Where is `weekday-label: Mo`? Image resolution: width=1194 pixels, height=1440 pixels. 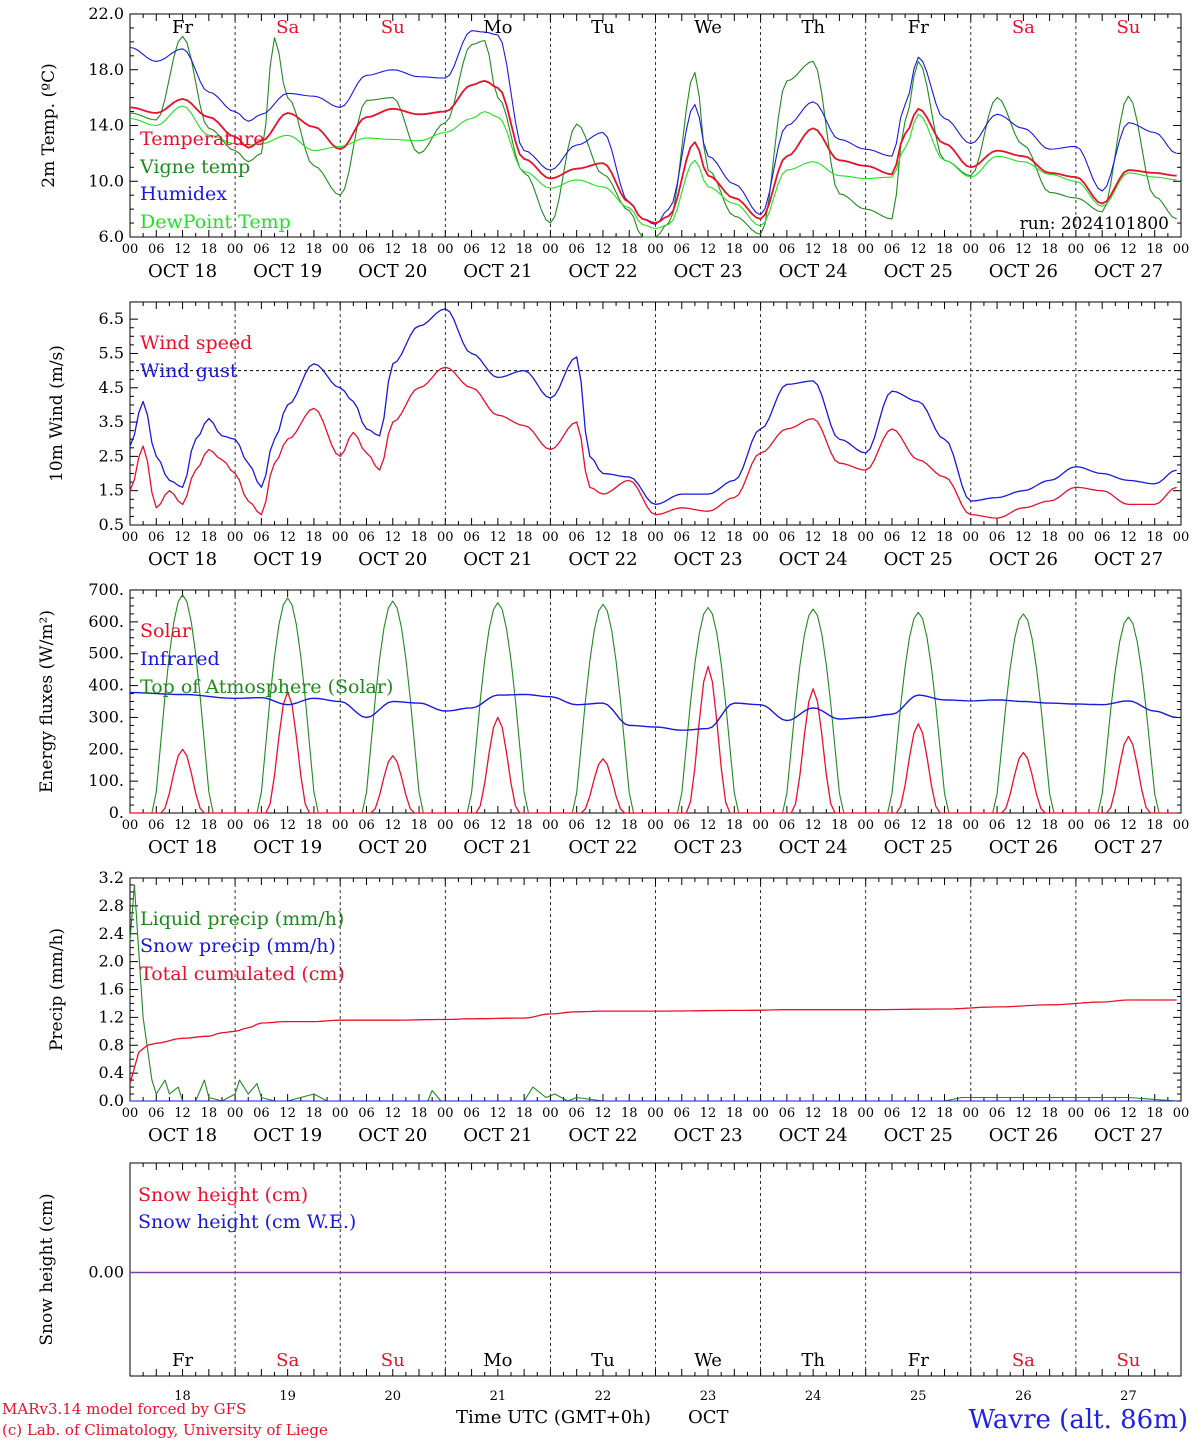 weekday-label: Mo is located at coordinates (497, 1360).